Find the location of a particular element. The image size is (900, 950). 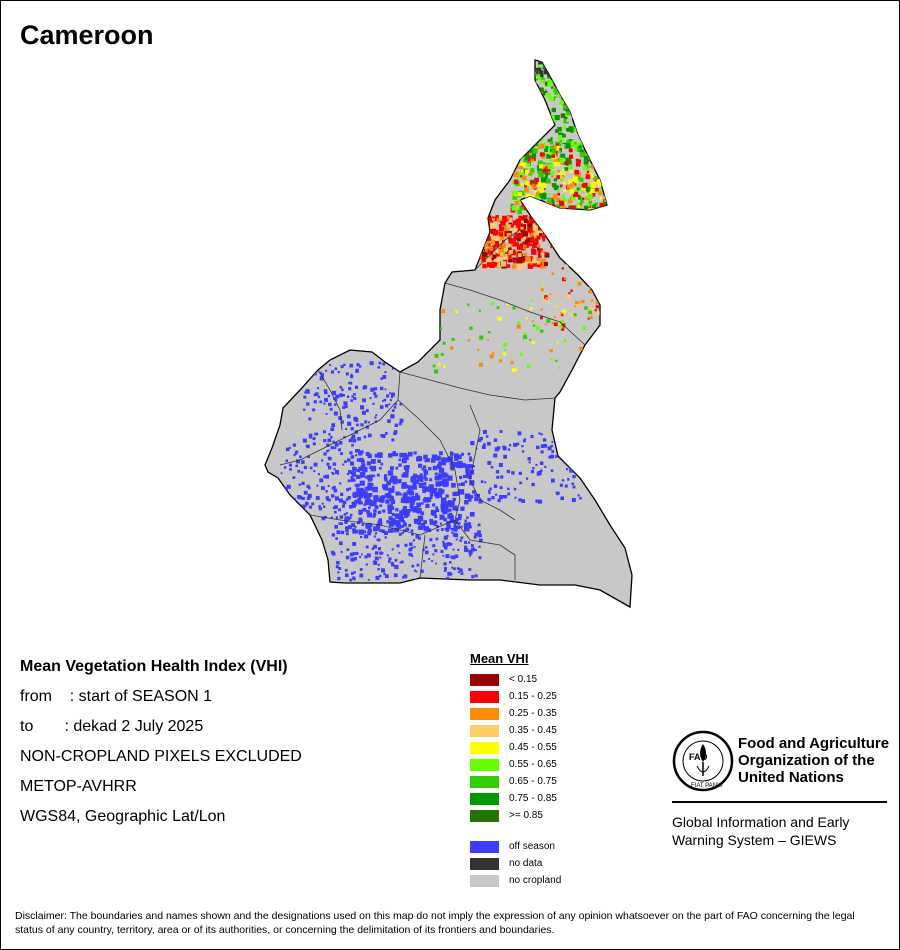

legend-class-label: 0.75 - 0.85 is located at coordinates (533, 798).